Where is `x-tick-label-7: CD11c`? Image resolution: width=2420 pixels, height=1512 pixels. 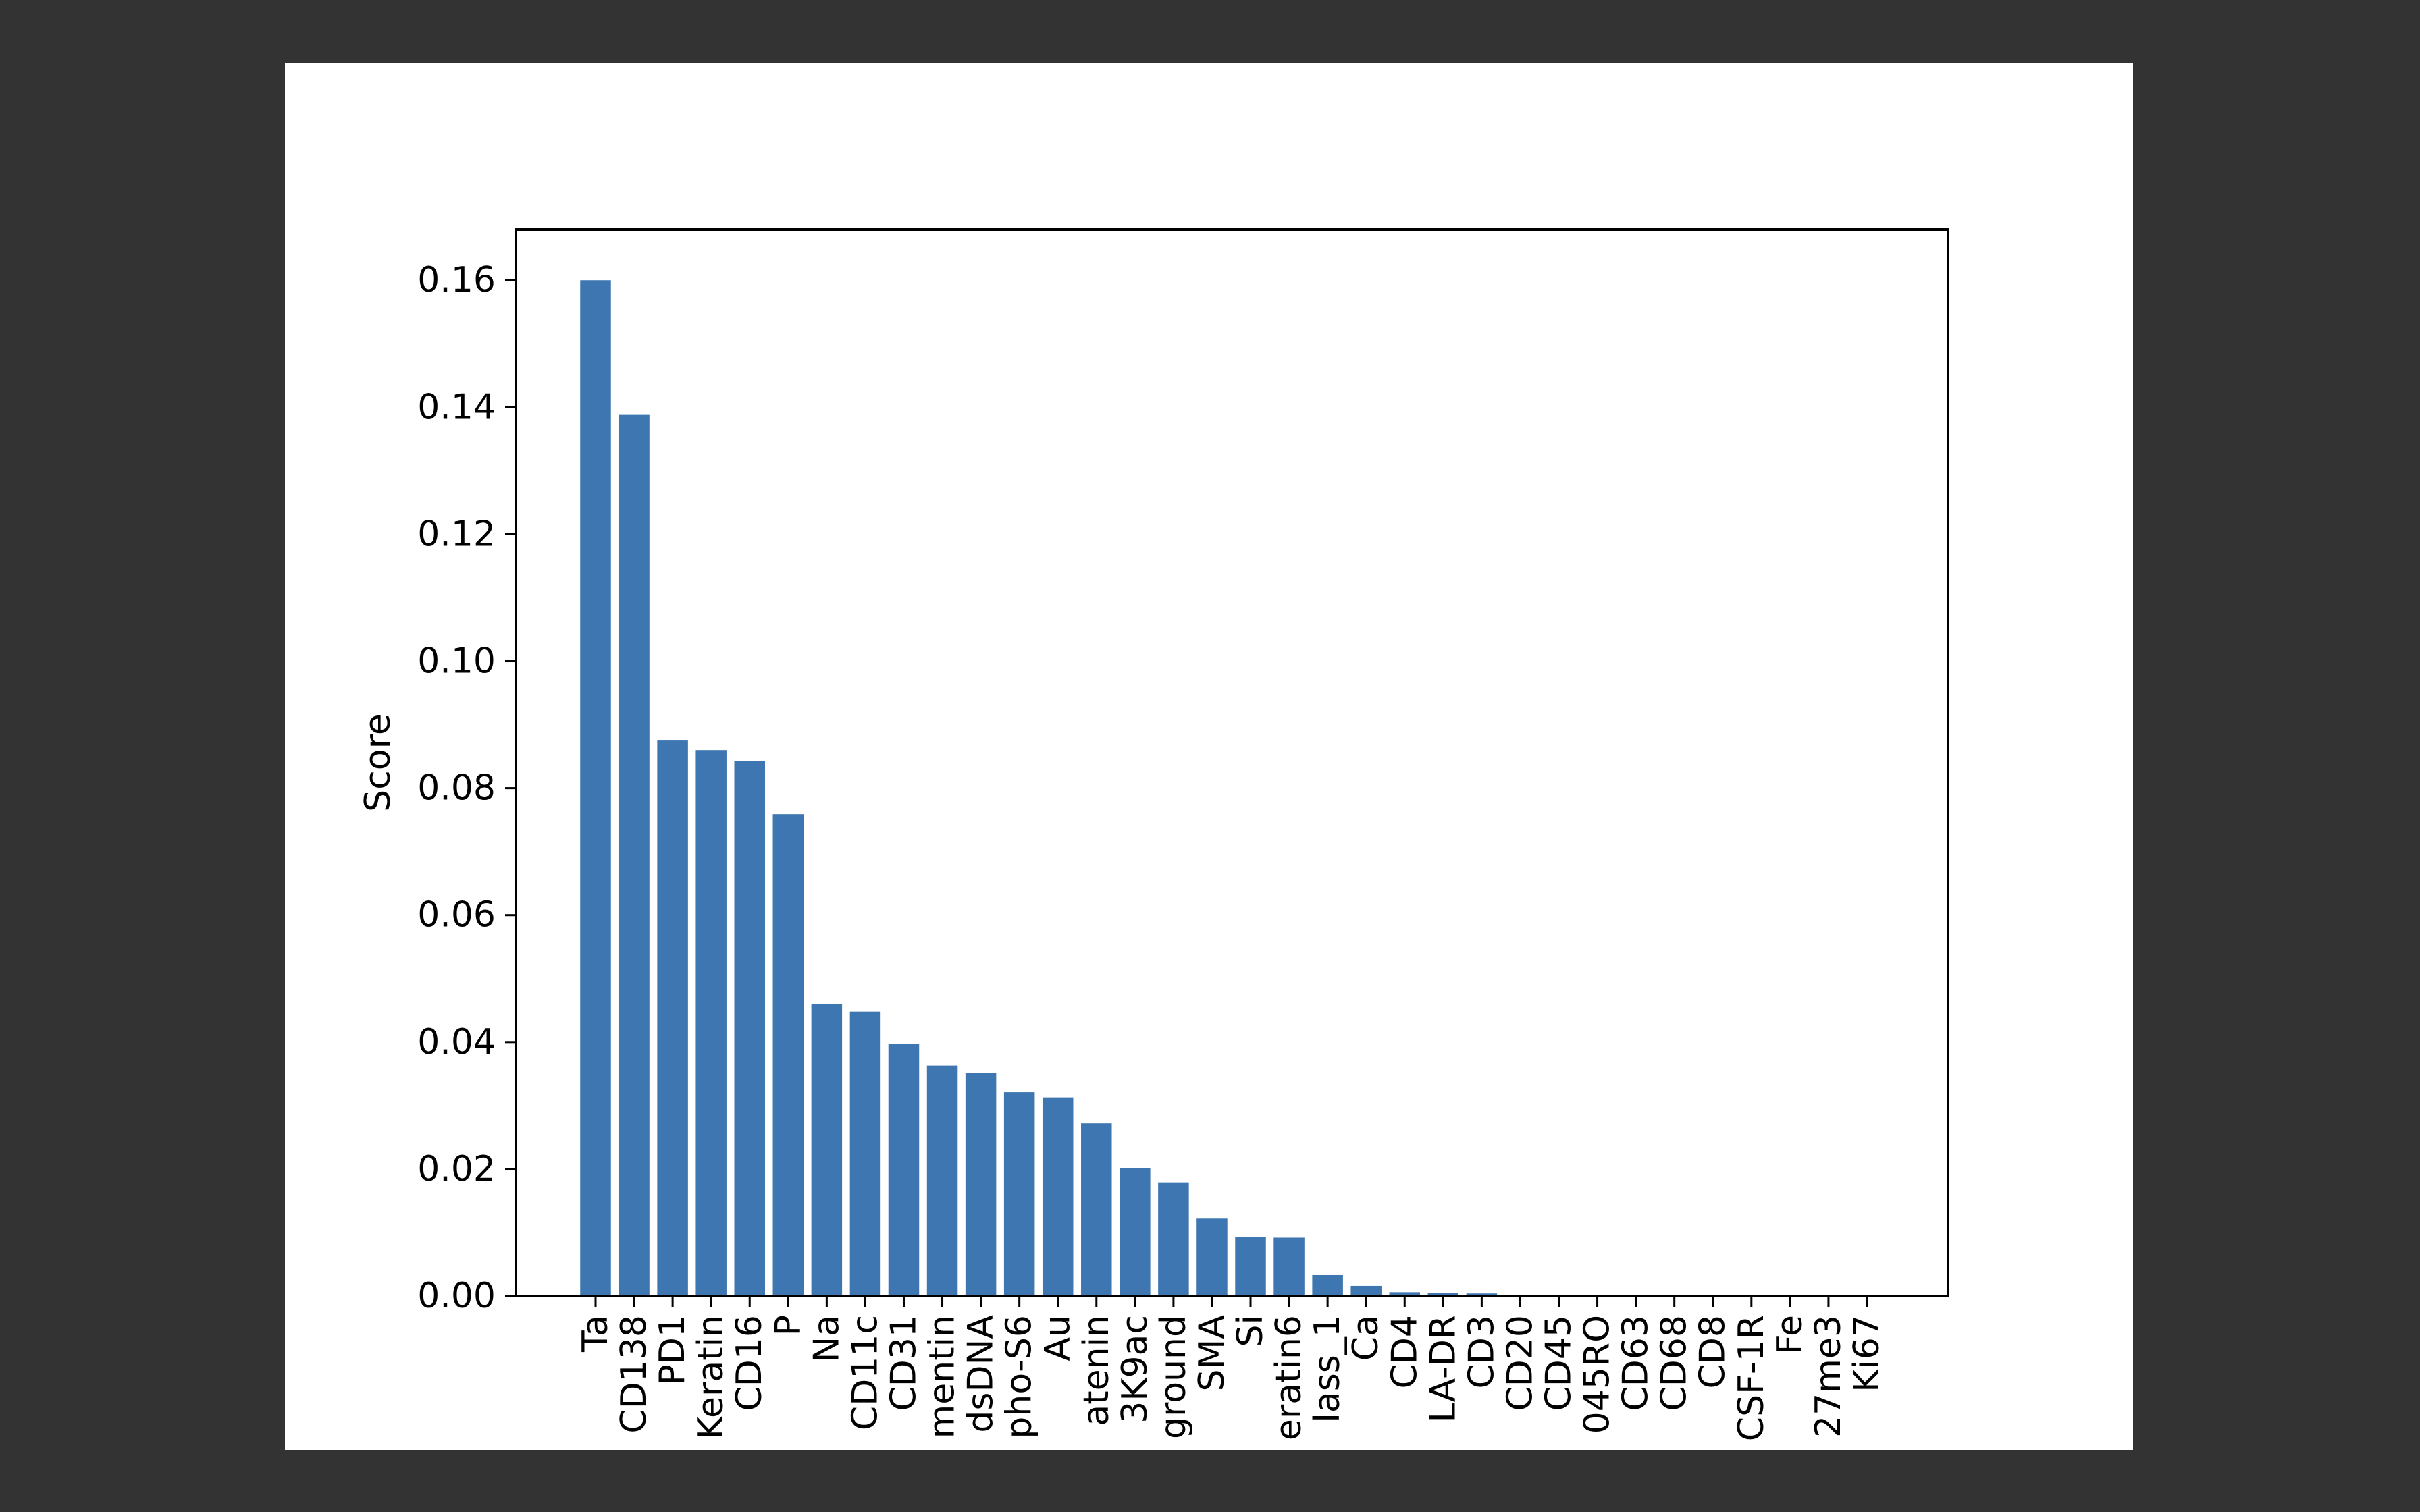 x-tick-label-7: CD11c is located at coordinates (865, 1372).